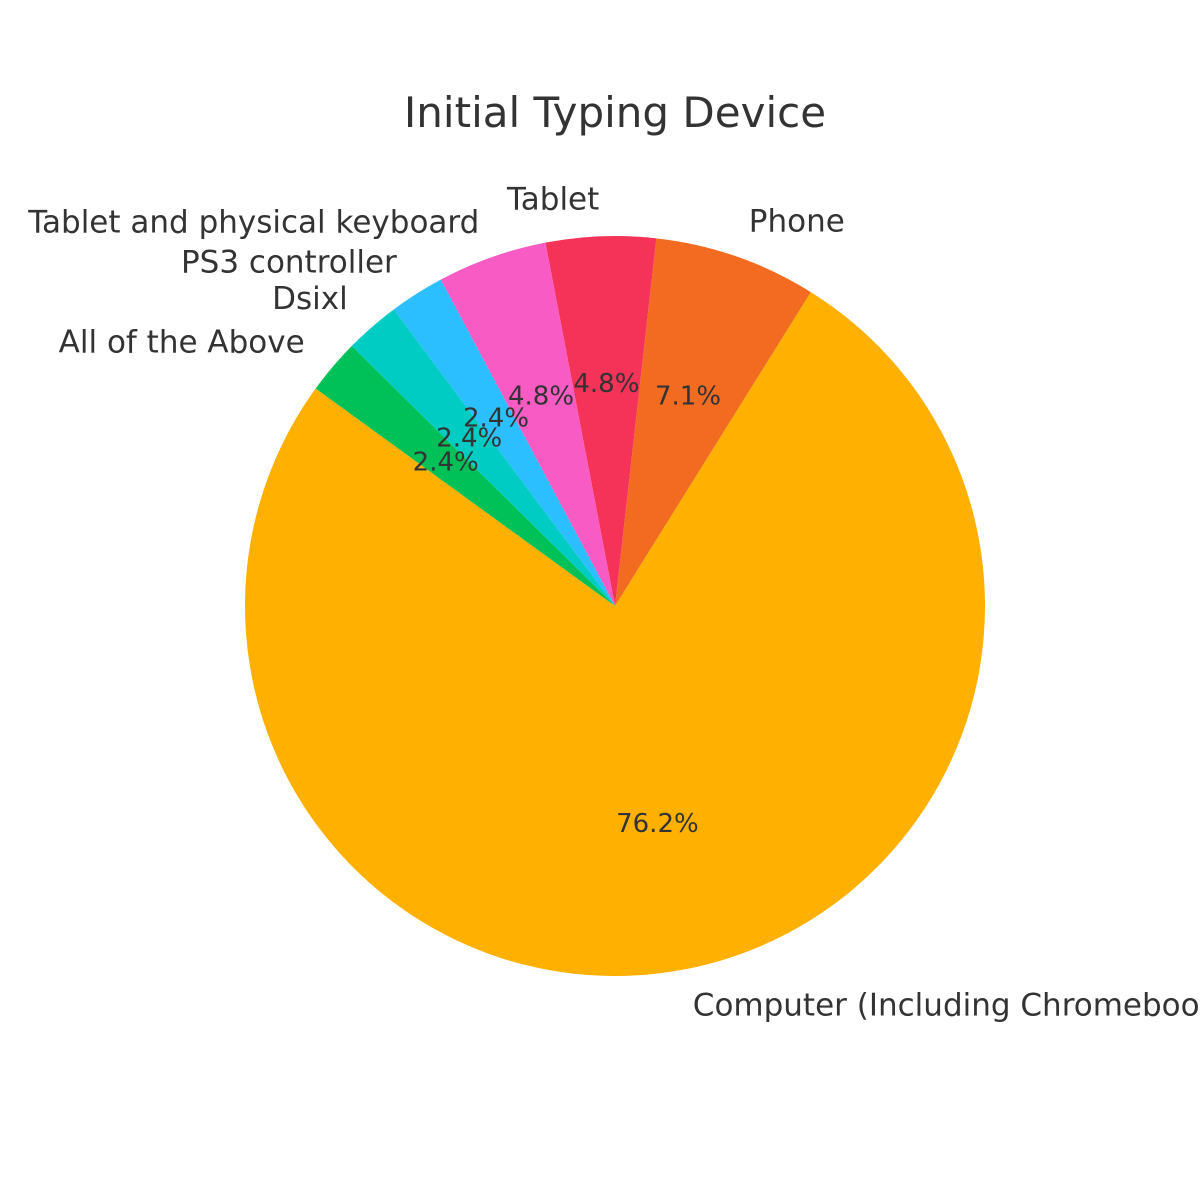 This screenshot has height=1200, width=1200. I want to click on pie-slice-tablet-and-physical-keyboard, so click(527, 424).